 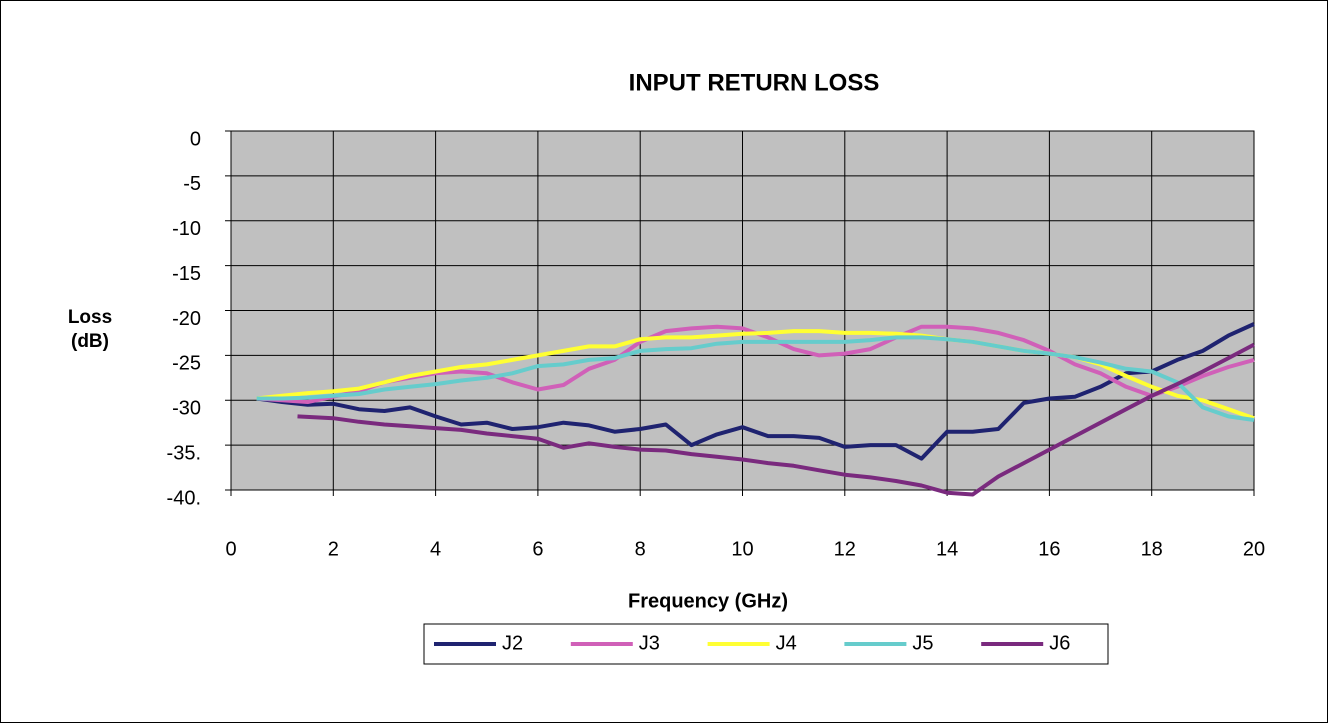 What do you see at coordinates (184, 498) in the screenshot?
I see `y-tick-label: -40.` at bounding box center [184, 498].